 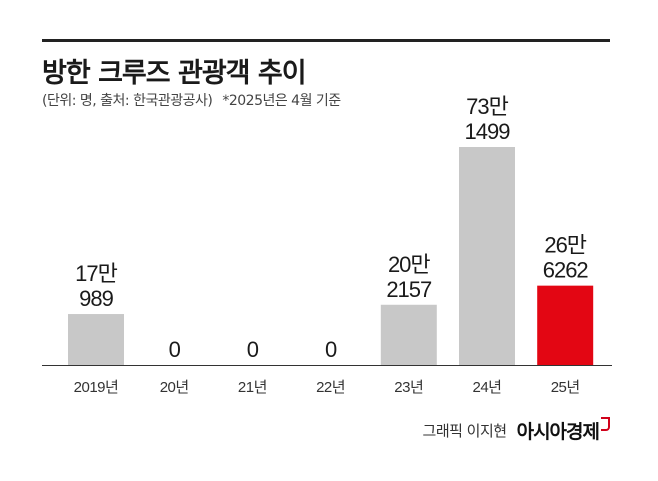 What do you see at coordinates (330, 387) in the screenshot?
I see `x-tick-label: 22년` at bounding box center [330, 387].